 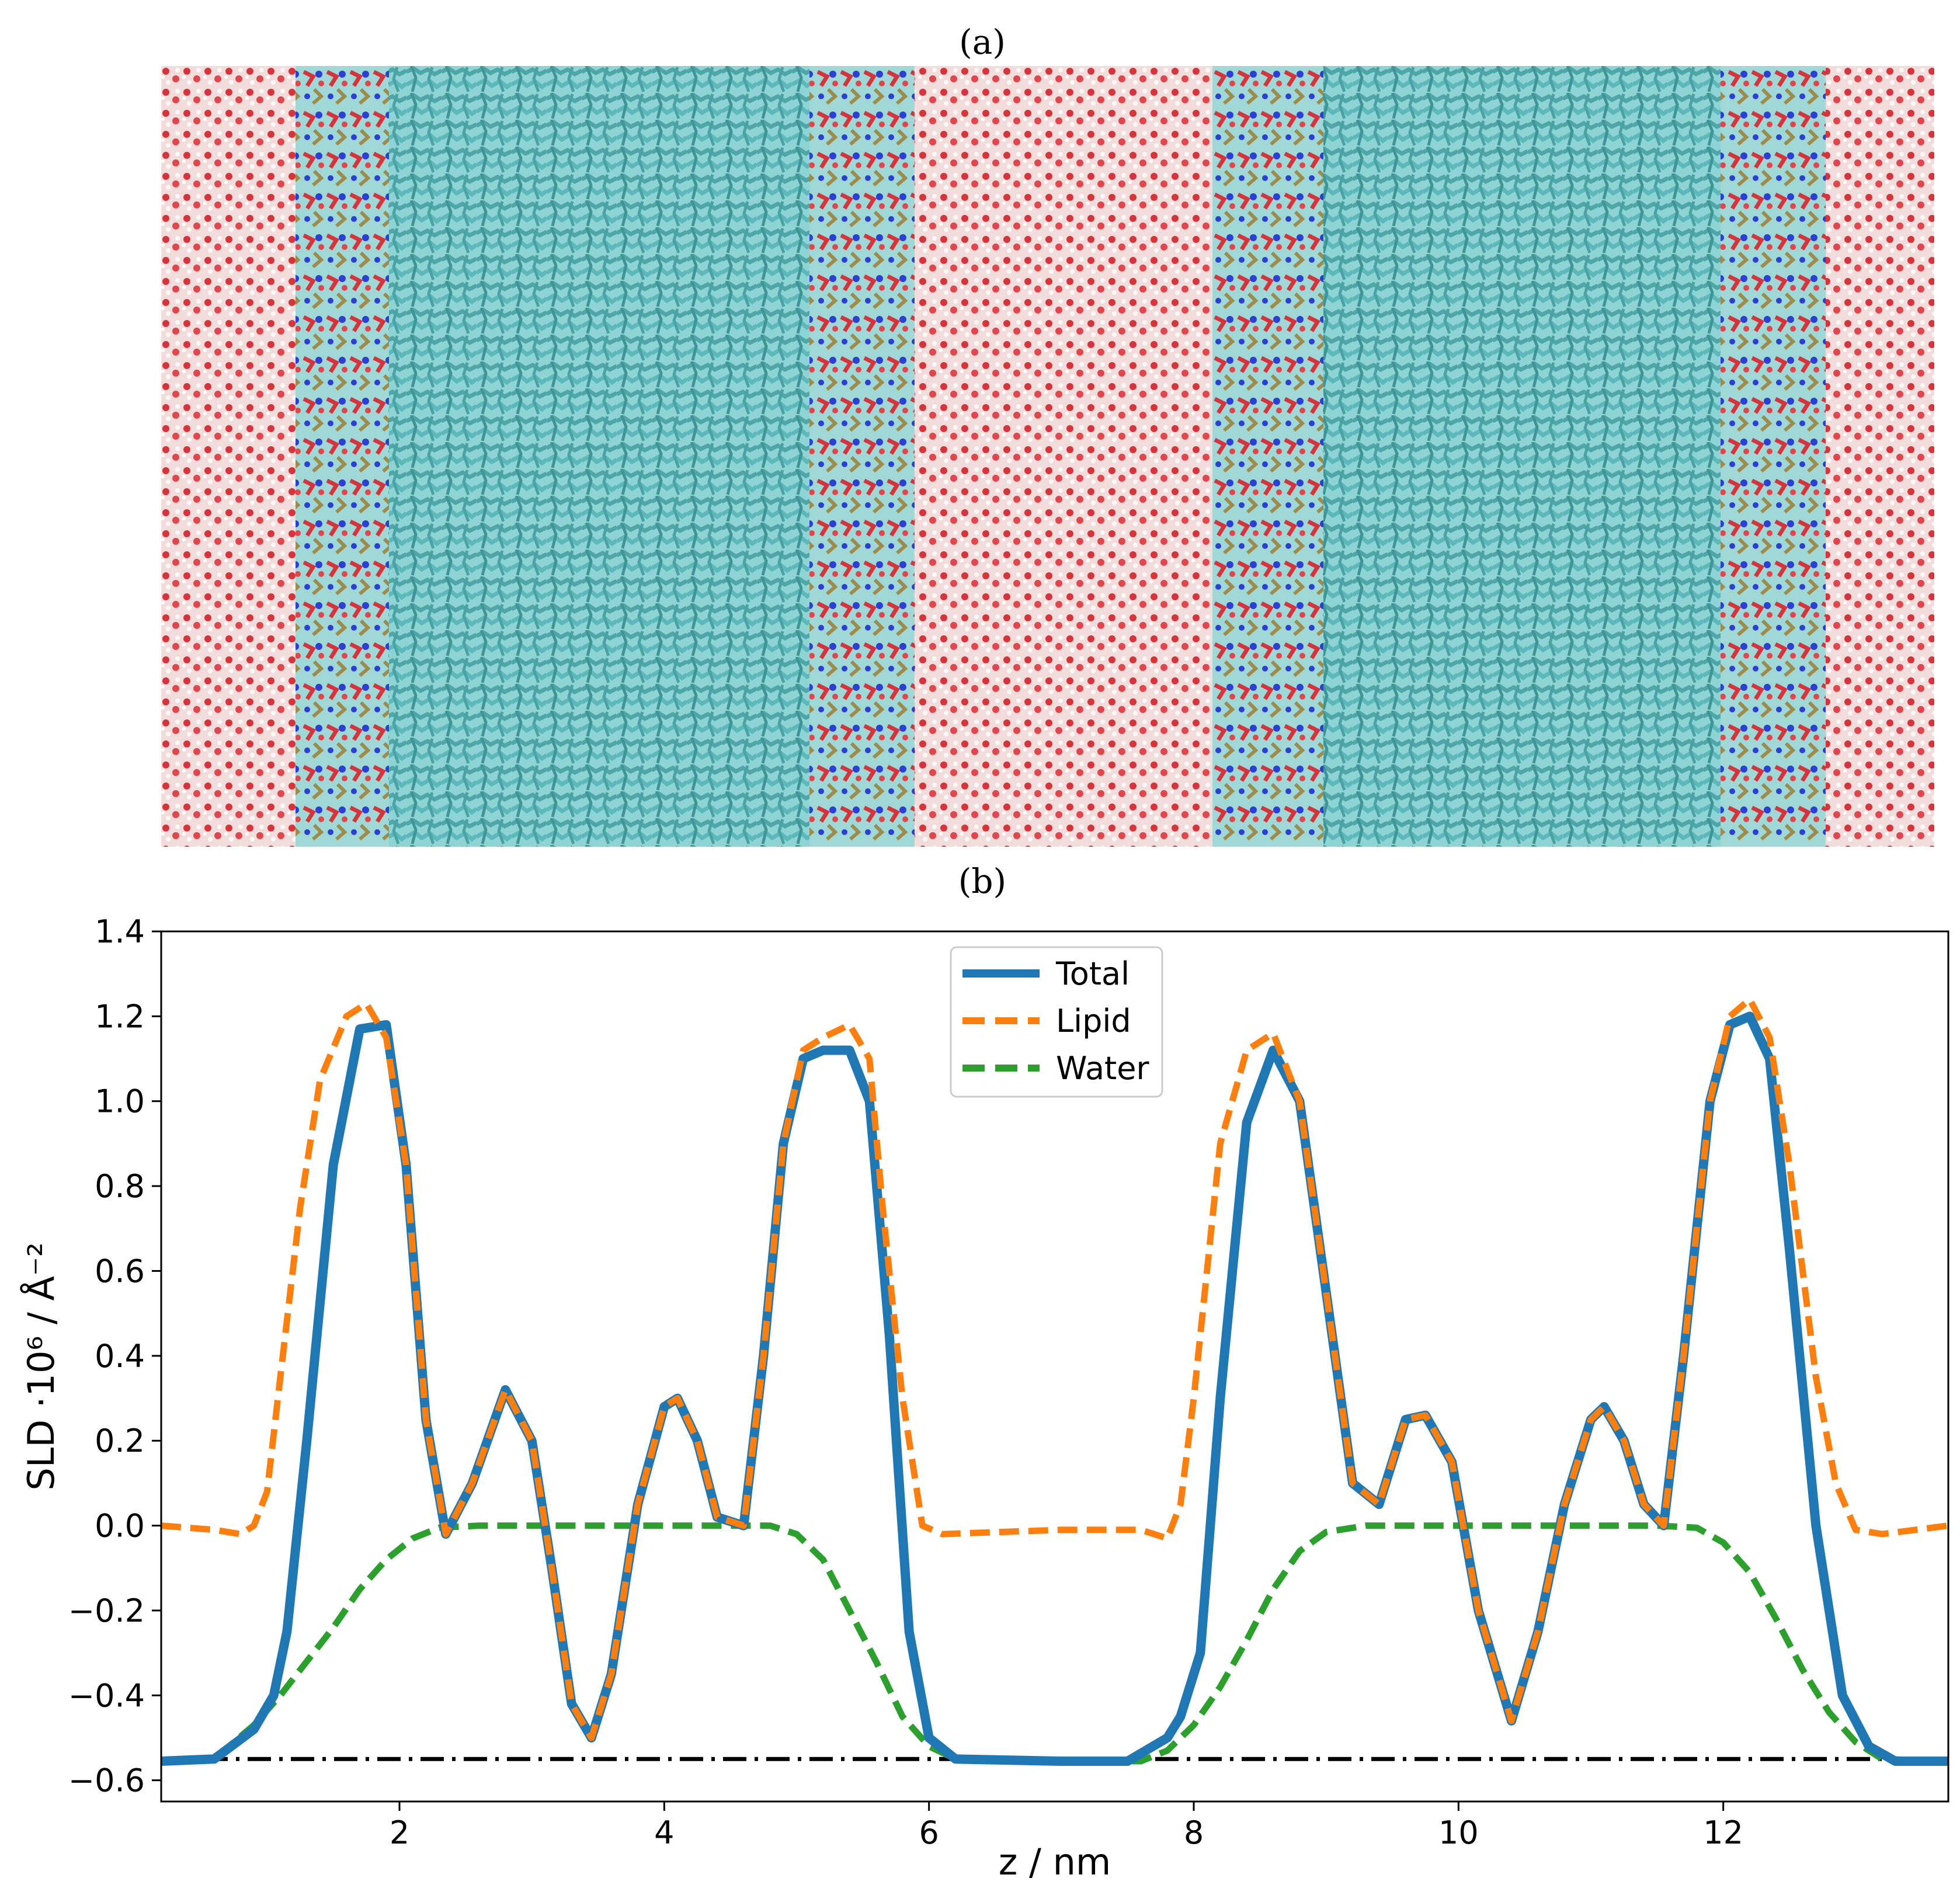 What do you see at coordinates (120, 1186) in the screenshot?
I see `y-tick-label: 0.8` at bounding box center [120, 1186].